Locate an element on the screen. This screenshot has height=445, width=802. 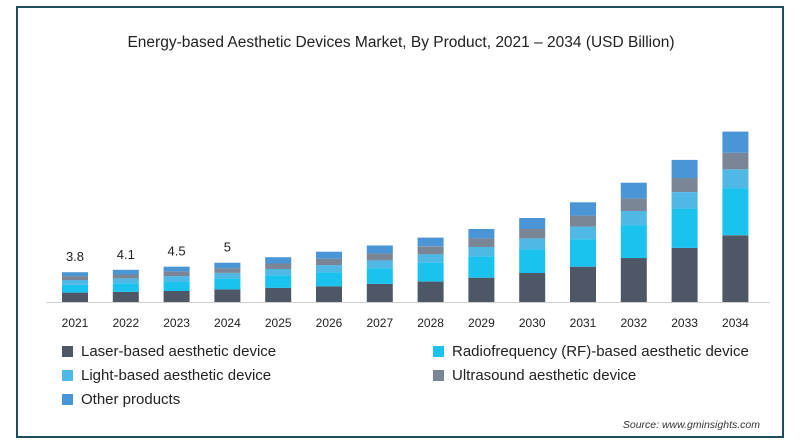
legend-item-series-3: Light-based aesthetic device is located at coordinates (166, 375).